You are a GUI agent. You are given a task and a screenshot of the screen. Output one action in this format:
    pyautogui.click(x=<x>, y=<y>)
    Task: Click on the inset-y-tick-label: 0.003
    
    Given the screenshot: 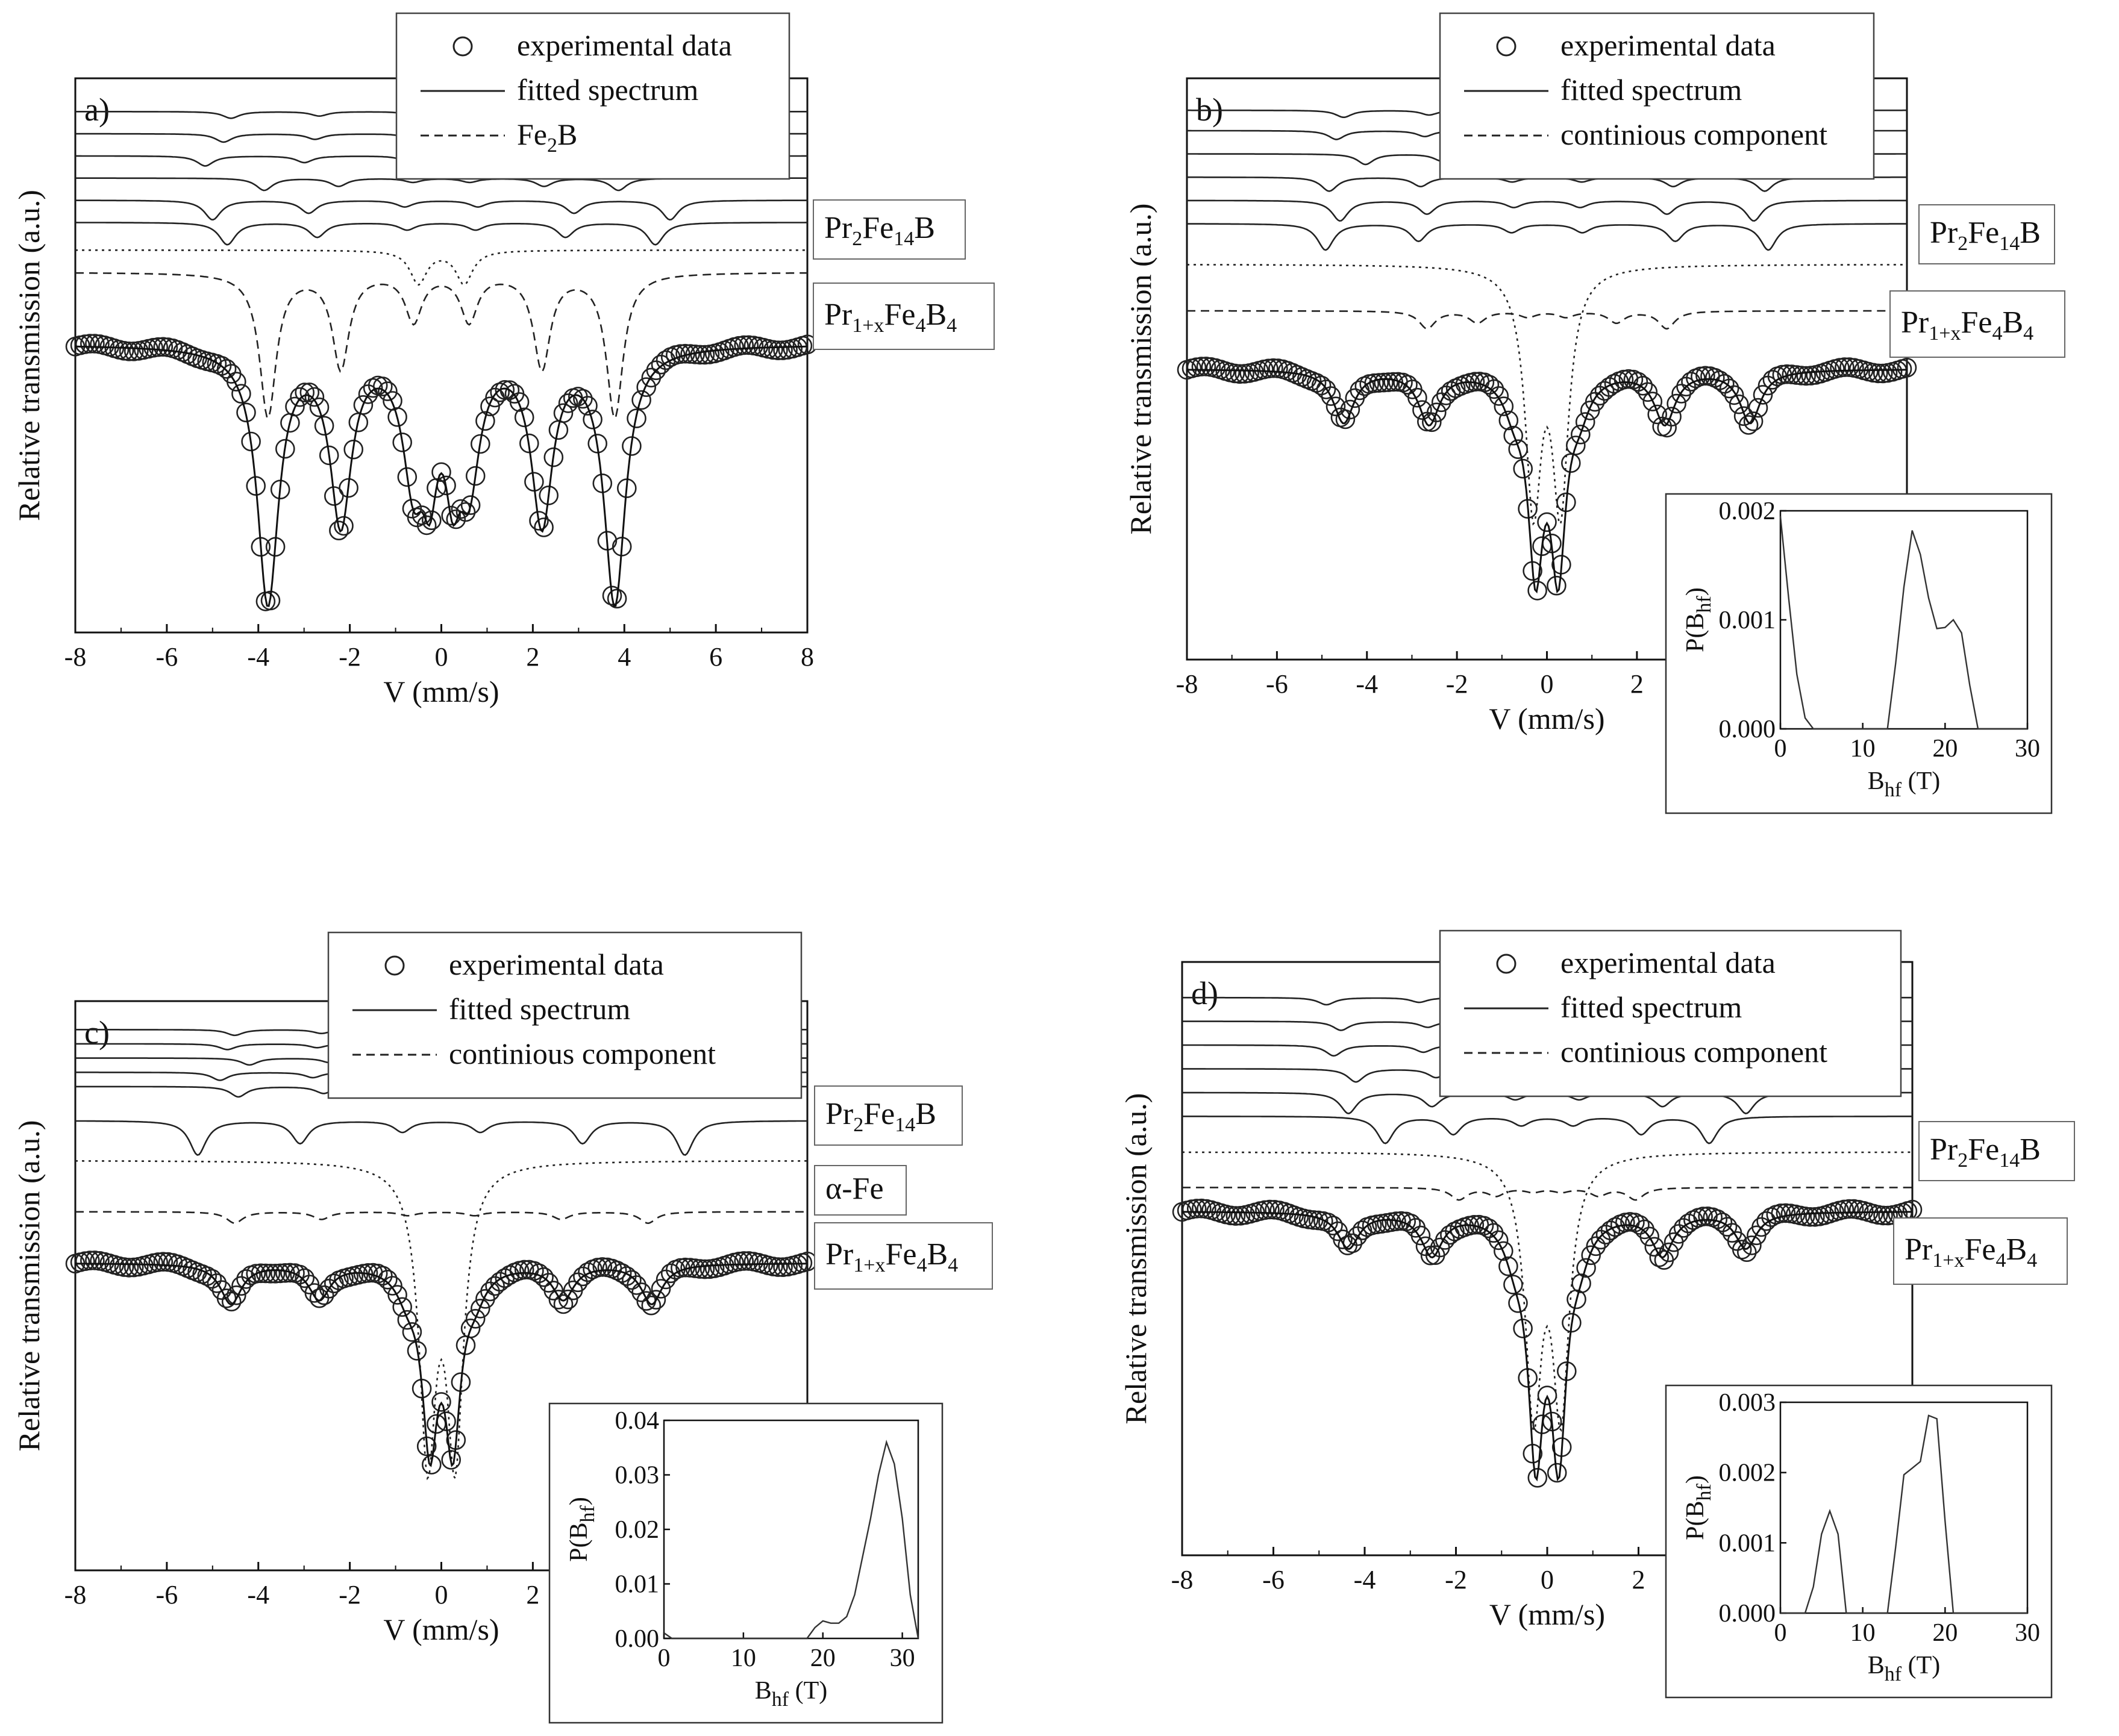 What is the action you would take?
    pyautogui.click(x=1747, y=1403)
    